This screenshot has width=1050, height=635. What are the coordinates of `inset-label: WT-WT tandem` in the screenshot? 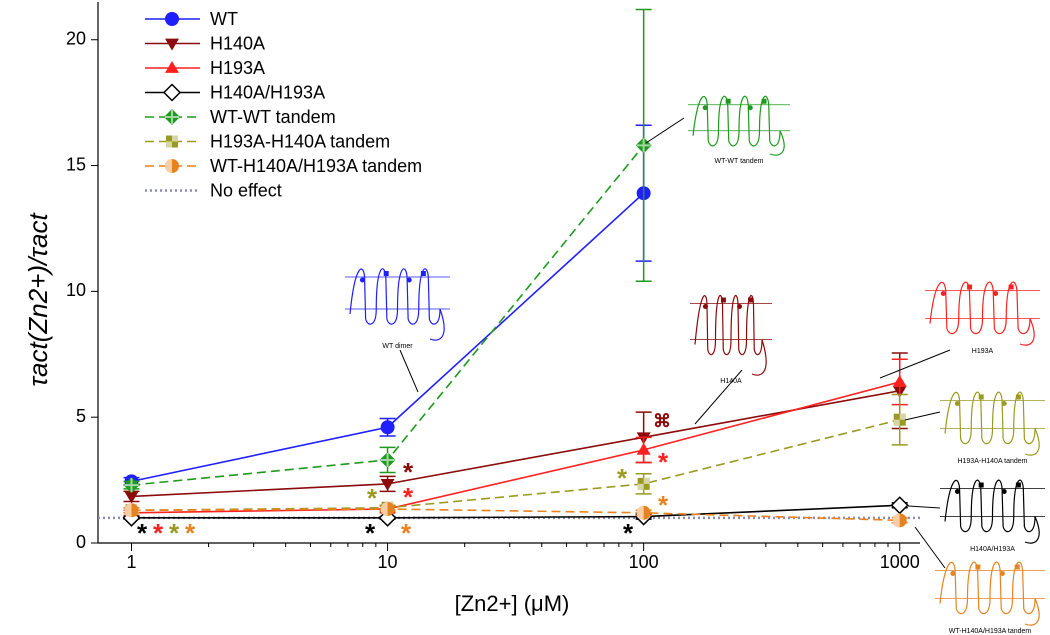 It's located at (739, 161).